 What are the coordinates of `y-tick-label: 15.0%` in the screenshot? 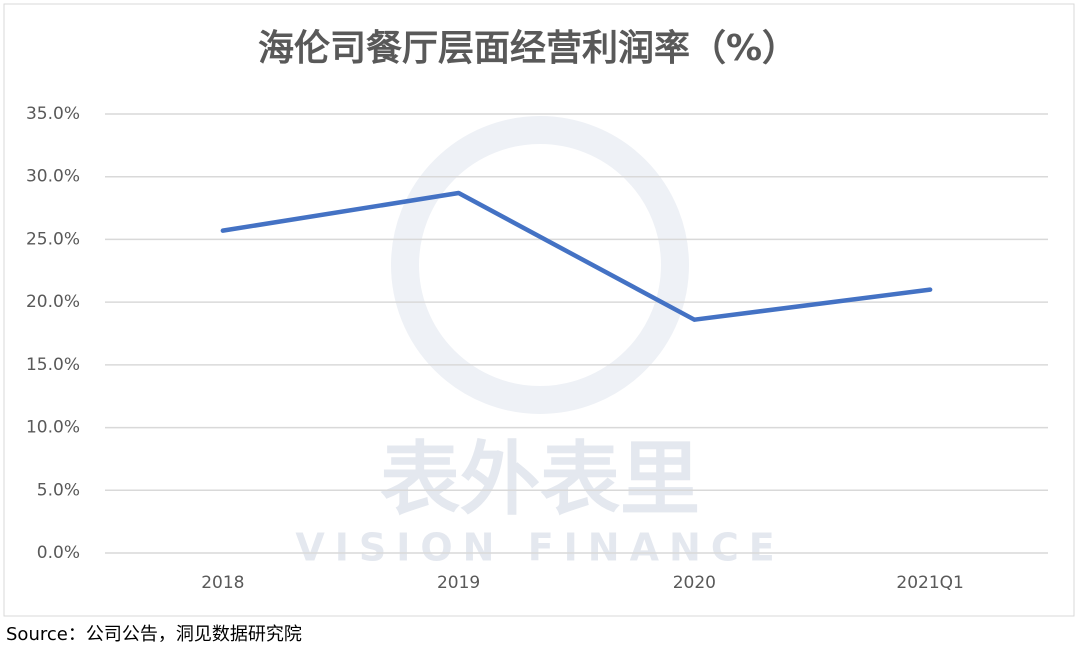 It's located at (53, 365).